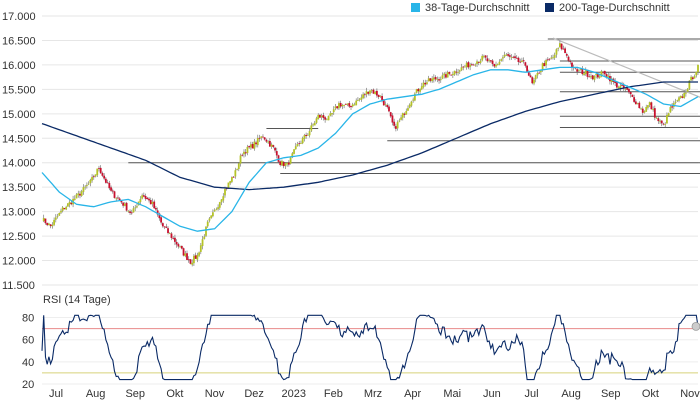  Describe the element at coordinates (254, 394) in the screenshot. I see `x-tick-label: Dez` at that location.